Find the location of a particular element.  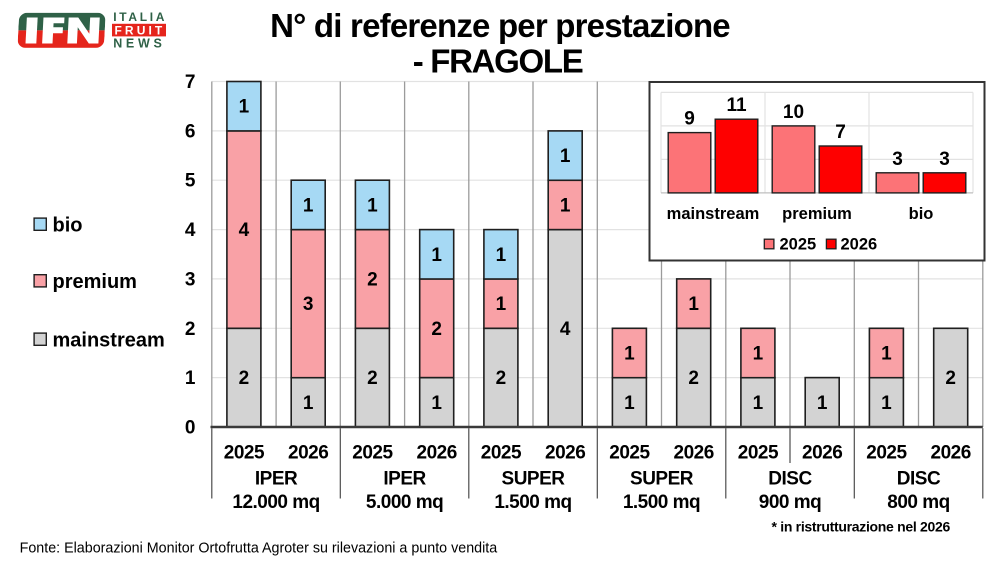

svg-text: 0 is located at coordinates (190, 428).